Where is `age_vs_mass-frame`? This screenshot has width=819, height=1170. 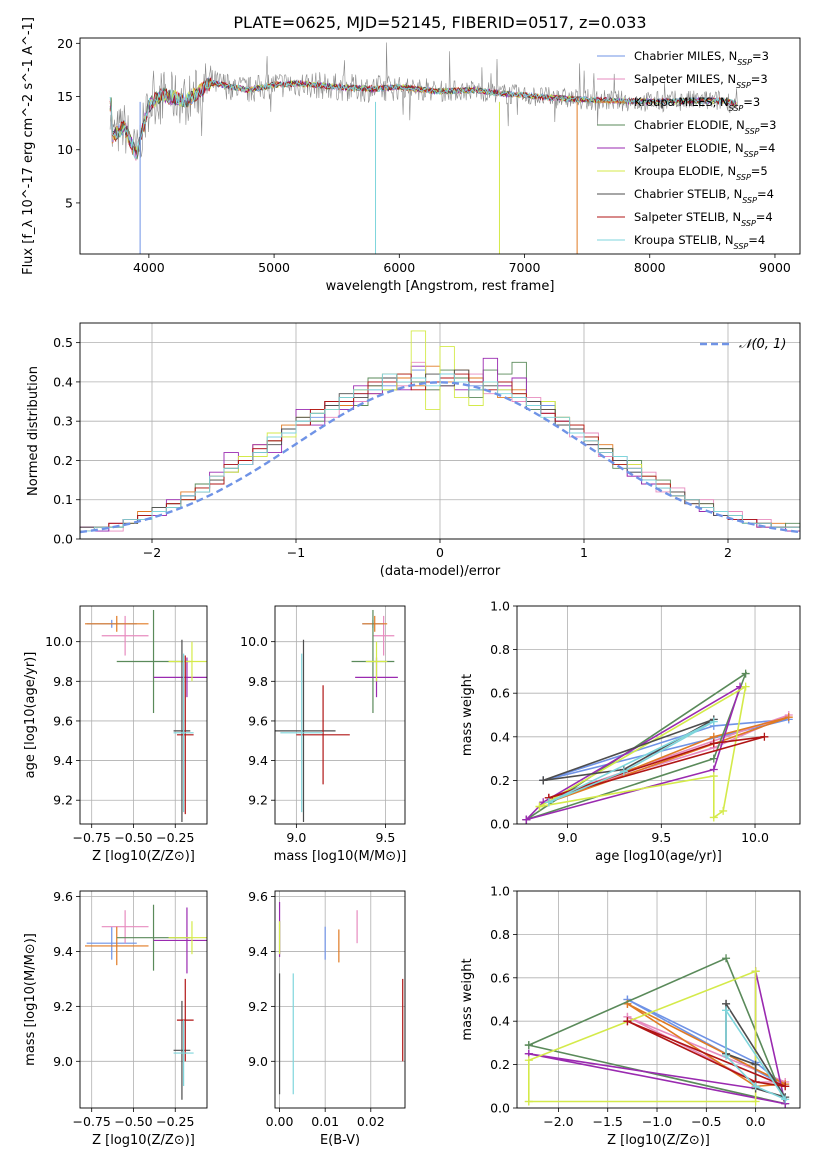 age_vs_mass-frame is located at coordinates (340, 715).